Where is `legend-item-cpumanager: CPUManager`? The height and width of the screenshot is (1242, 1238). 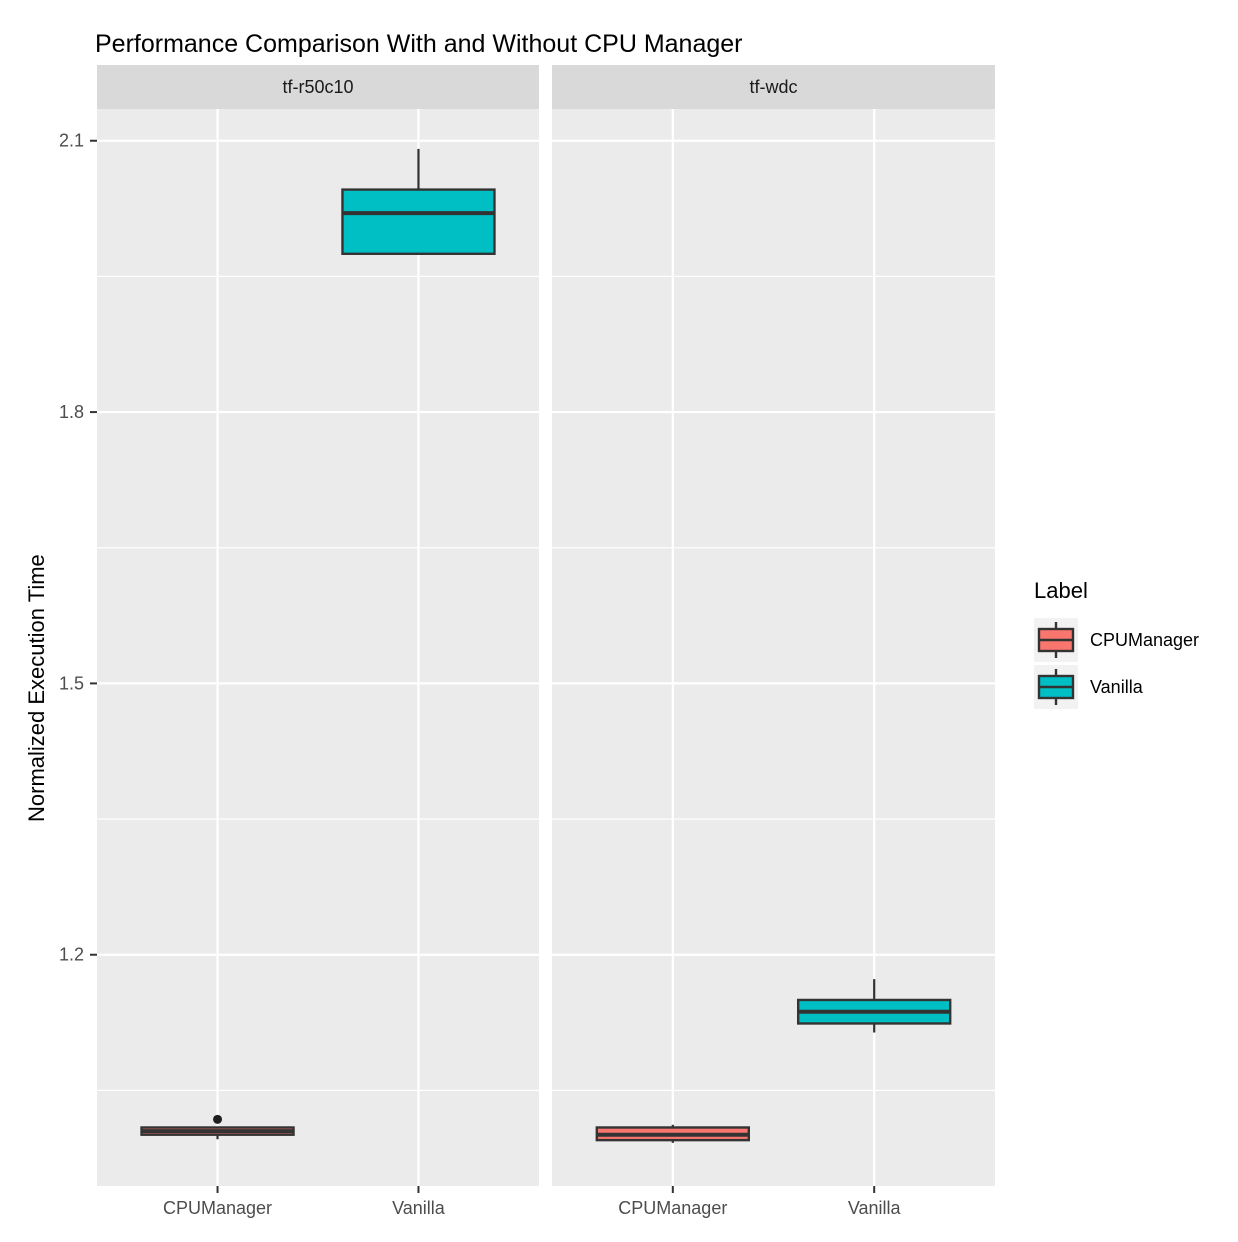 legend-item-cpumanager: CPUManager is located at coordinates (1116, 640).